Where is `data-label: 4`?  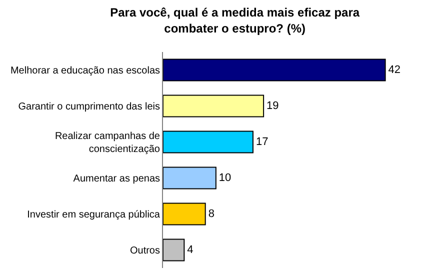 data-label: 4 is located at coordinates (190, 250).